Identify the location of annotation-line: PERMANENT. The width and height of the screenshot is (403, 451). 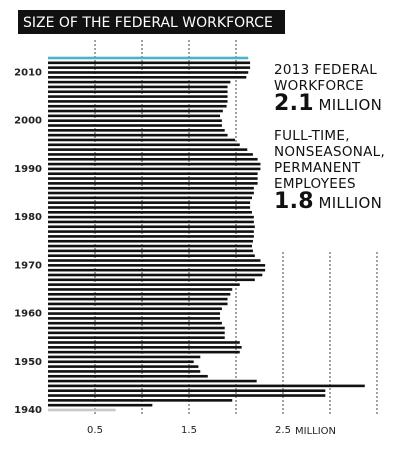
(317, 168).